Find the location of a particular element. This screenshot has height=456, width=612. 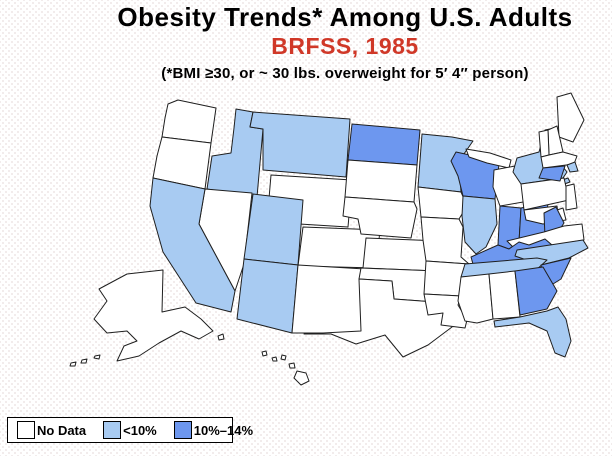

state-SD is located at coordinates (381, 181).